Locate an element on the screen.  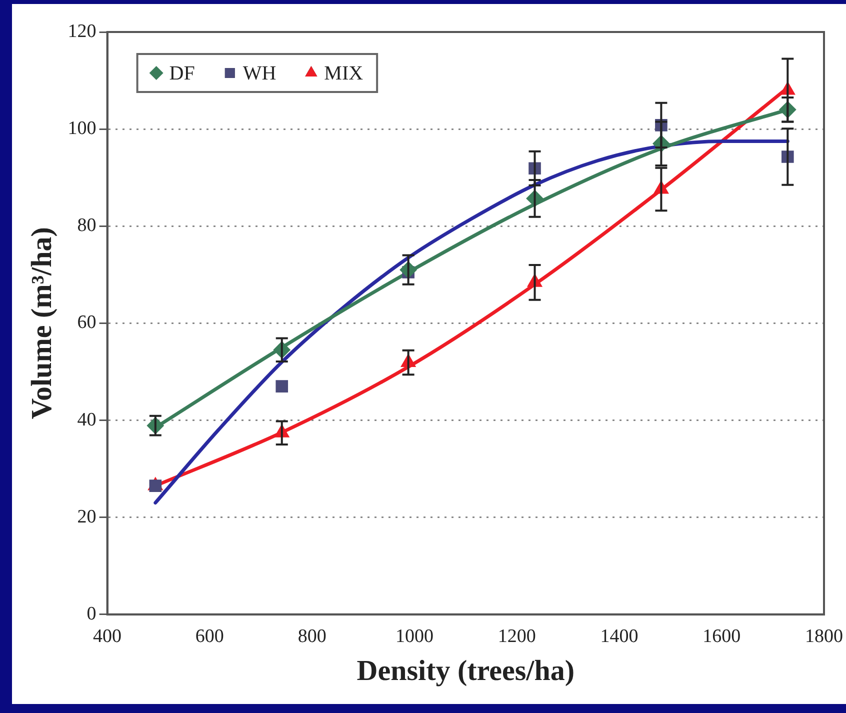
y-axis-title: Volume (m³/ha) is located at coordinates (42, 323).